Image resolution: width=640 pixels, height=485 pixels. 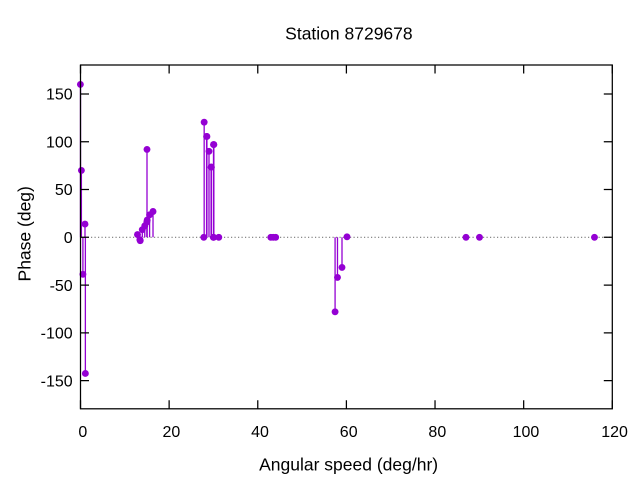 I want to click on svg-text: Phase (deg), so click(x=25, y=233).